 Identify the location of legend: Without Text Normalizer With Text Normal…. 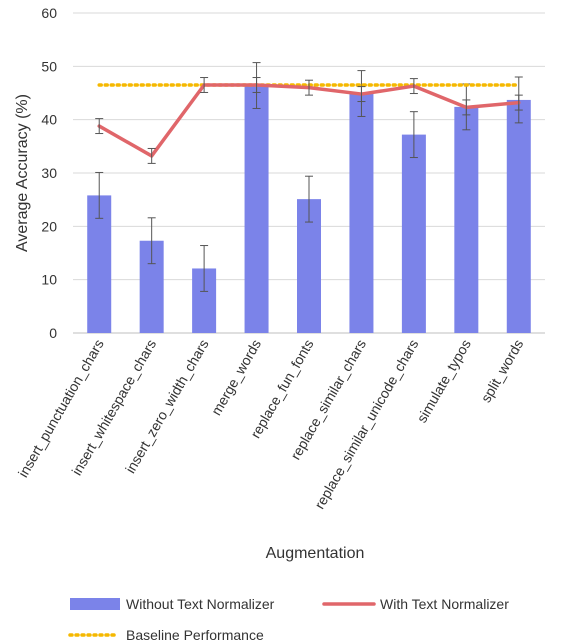
(288, 619).